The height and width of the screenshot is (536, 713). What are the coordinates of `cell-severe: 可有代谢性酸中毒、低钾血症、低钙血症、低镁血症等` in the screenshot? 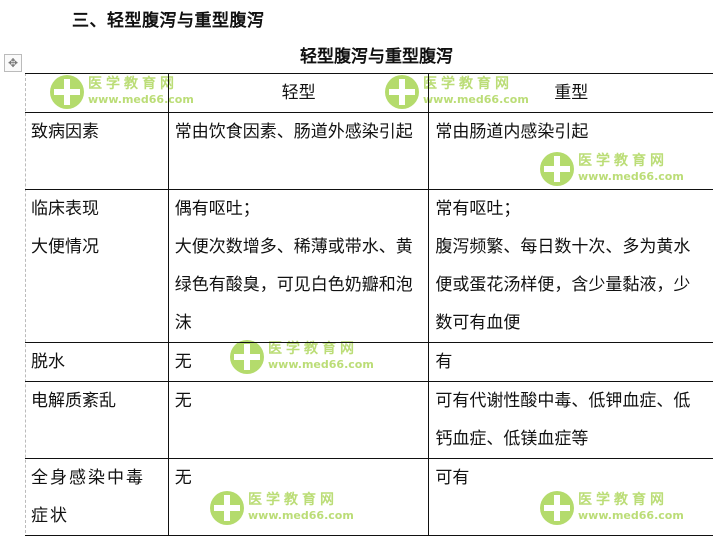 It's located at (570, 420).